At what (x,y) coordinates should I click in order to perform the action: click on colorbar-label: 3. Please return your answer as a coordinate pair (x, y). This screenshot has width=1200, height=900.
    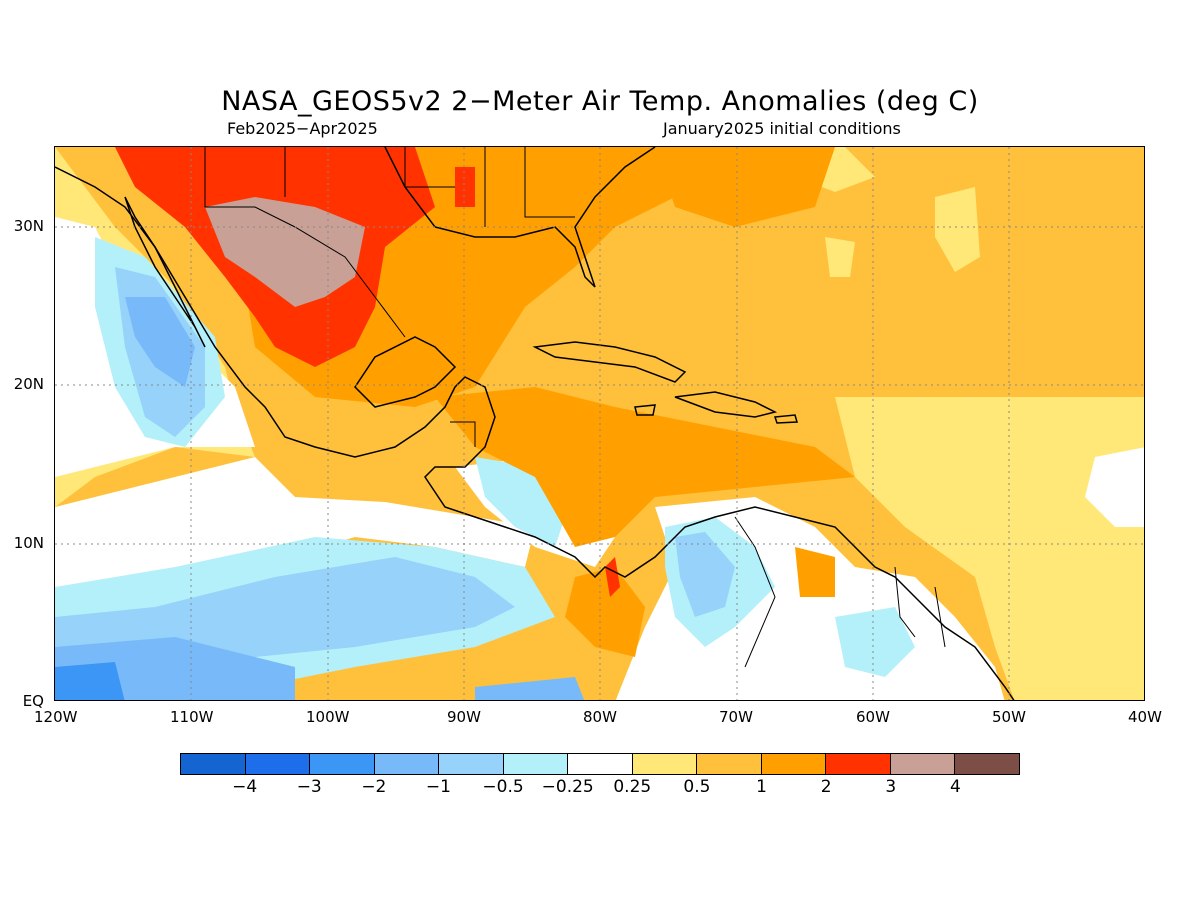
    Looking at the image, I should click on (891, 787).